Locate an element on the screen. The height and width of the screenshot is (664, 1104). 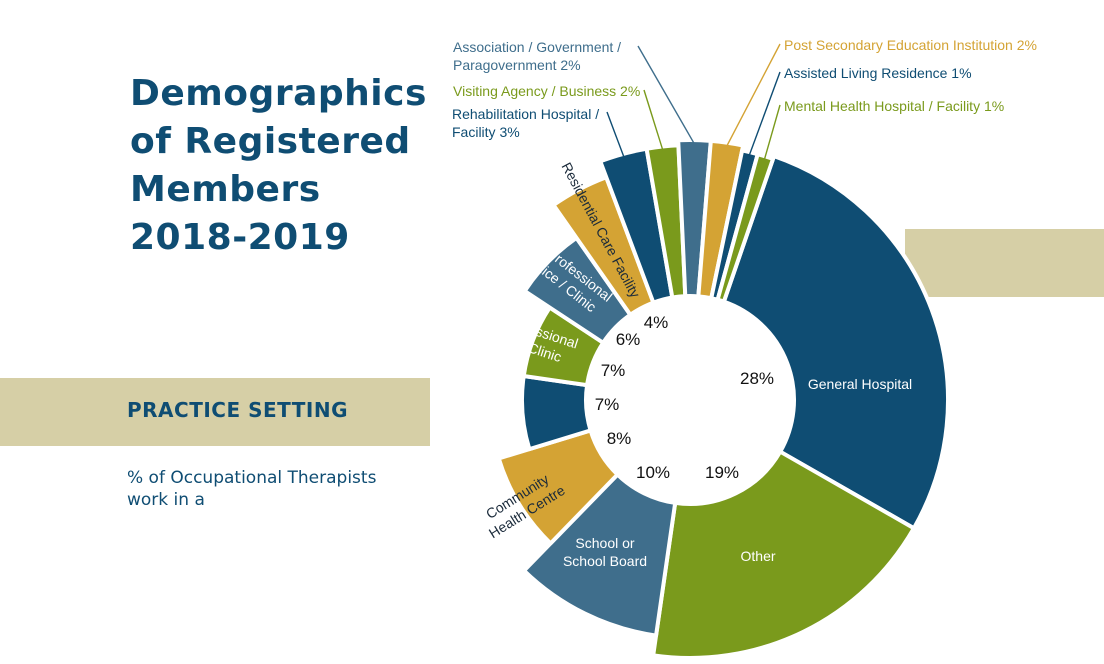
pct-label-7: 4% is located at coordinates (656, 322).